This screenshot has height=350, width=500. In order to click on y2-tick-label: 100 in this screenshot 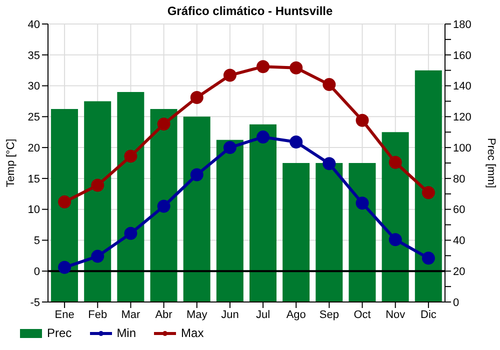, I will do `click(462, 148)`.